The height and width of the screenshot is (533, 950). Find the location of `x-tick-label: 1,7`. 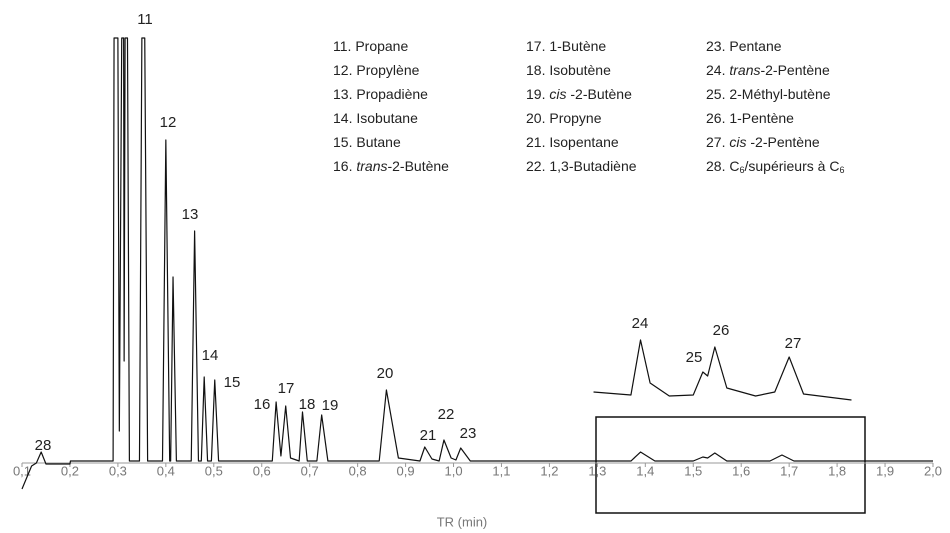

x-tick-label: 1,7 is located at coordinates (789, 470).